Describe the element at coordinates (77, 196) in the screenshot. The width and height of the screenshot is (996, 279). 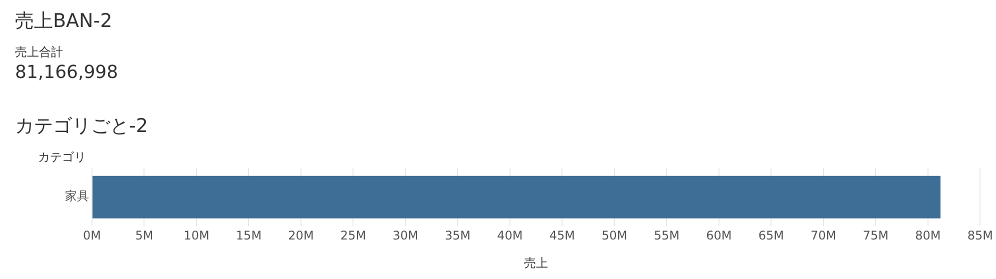
I see `y-tick-label: 家具` at that location.